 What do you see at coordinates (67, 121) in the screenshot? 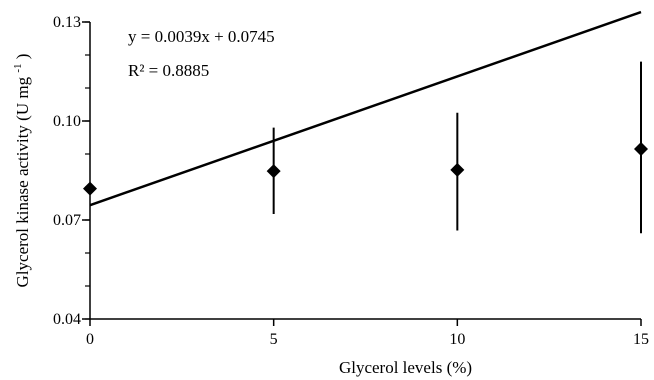
I see `y-tick-label: 0.10` at bounding box center [67, 121].